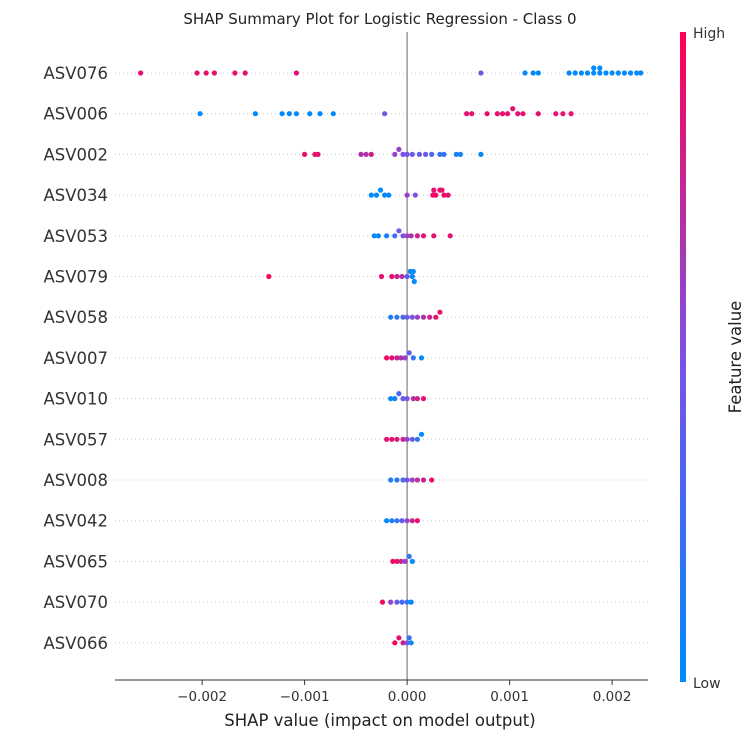  Describe the element at coordinates (75, 358) in the screenshot. I see `feature-label: ASV007` at that location.